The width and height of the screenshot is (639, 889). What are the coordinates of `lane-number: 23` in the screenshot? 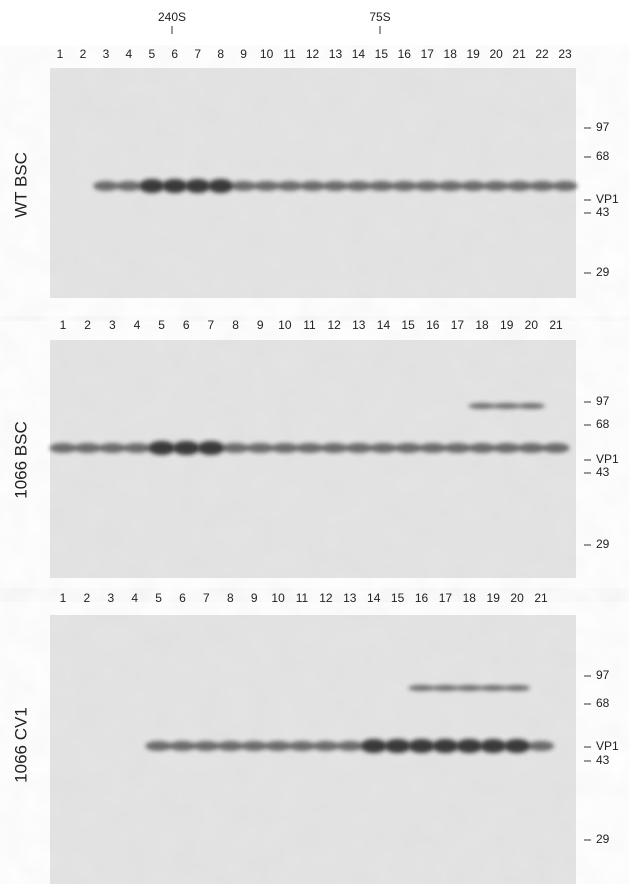 It's located at (565, 54).